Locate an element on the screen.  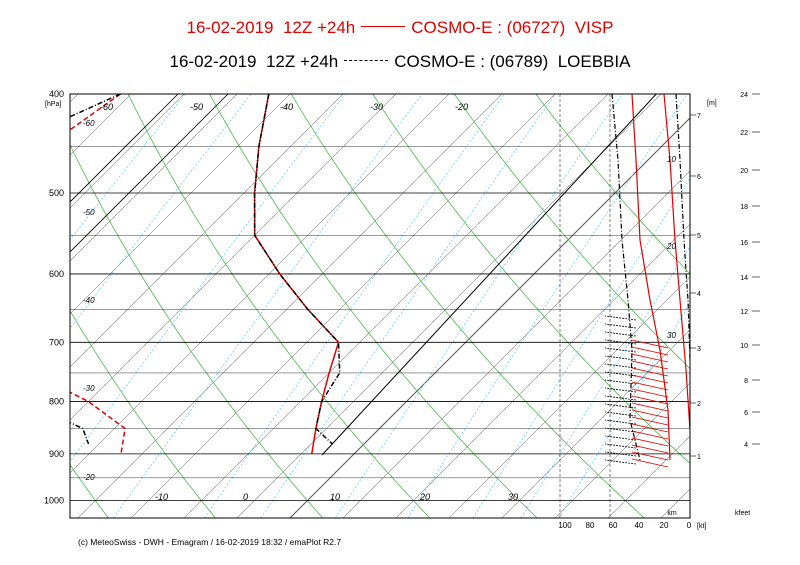
title-visp-date: 16-02-2019 is located at coordinates (230, 27).